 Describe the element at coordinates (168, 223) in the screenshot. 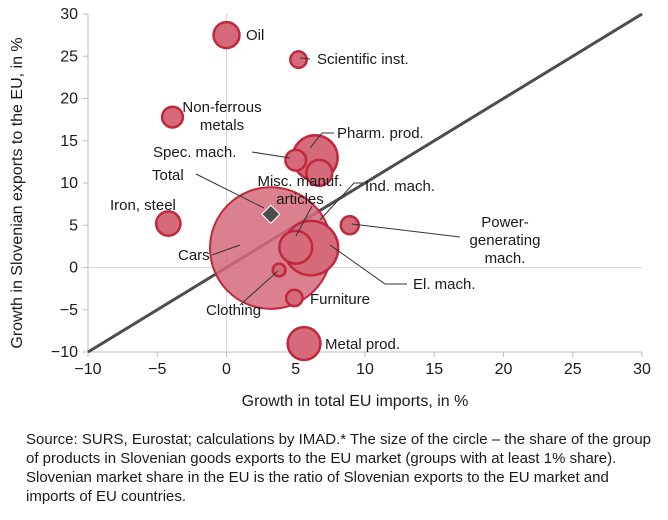

I see `bubble-iron-steel` at that location.